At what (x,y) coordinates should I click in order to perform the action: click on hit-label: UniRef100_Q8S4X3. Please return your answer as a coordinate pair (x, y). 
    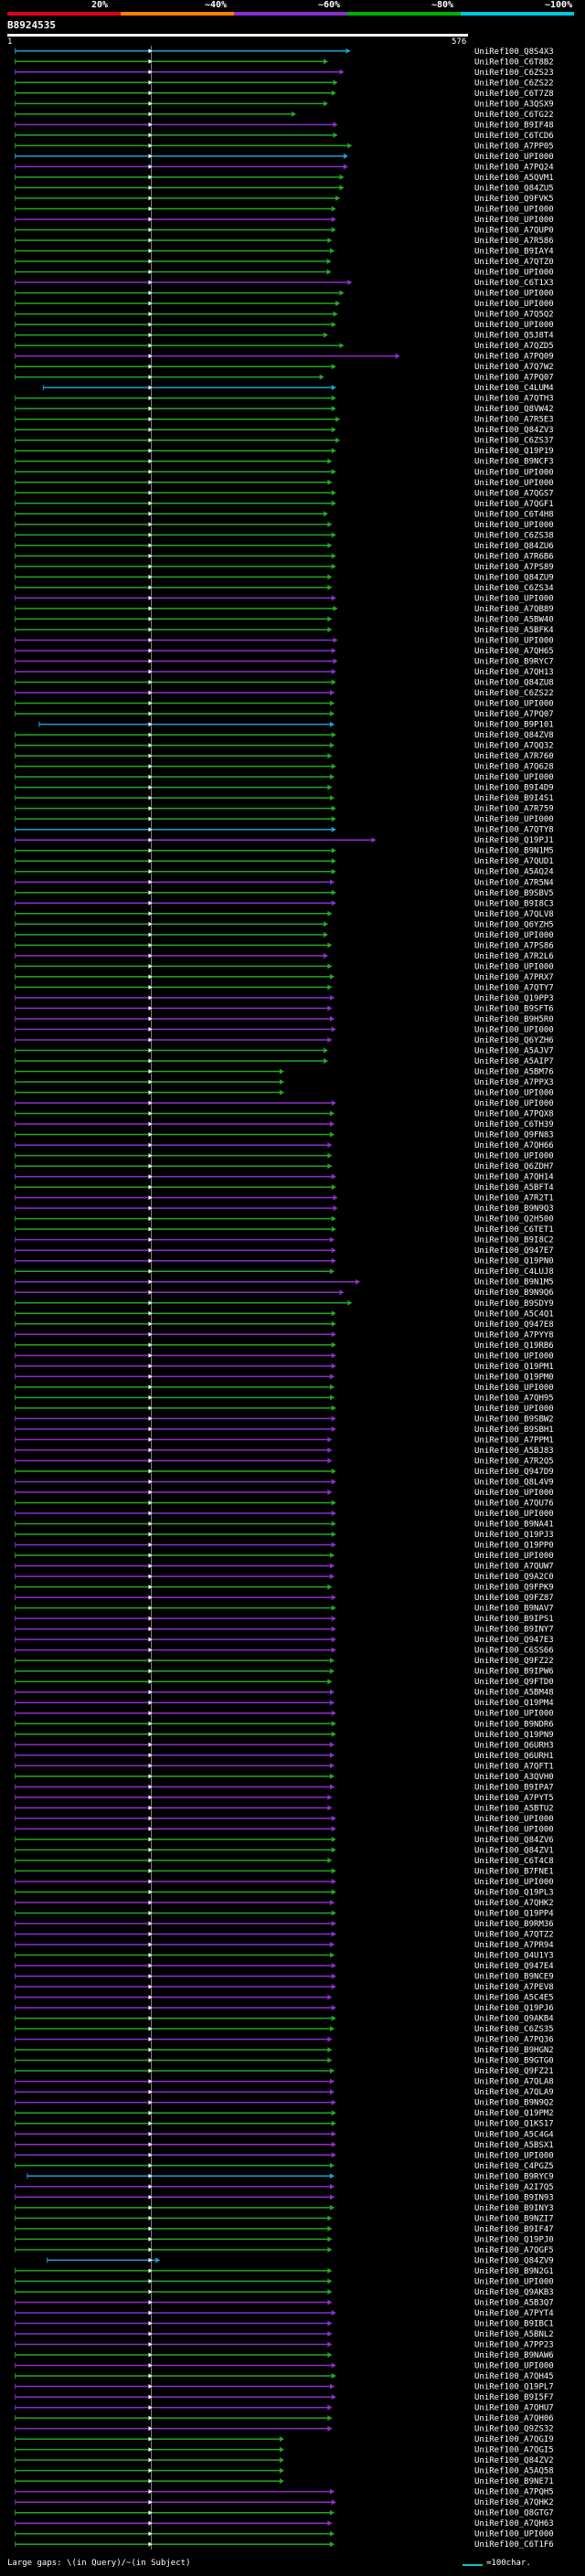
    Looking at the image, I should click on (514, 52).